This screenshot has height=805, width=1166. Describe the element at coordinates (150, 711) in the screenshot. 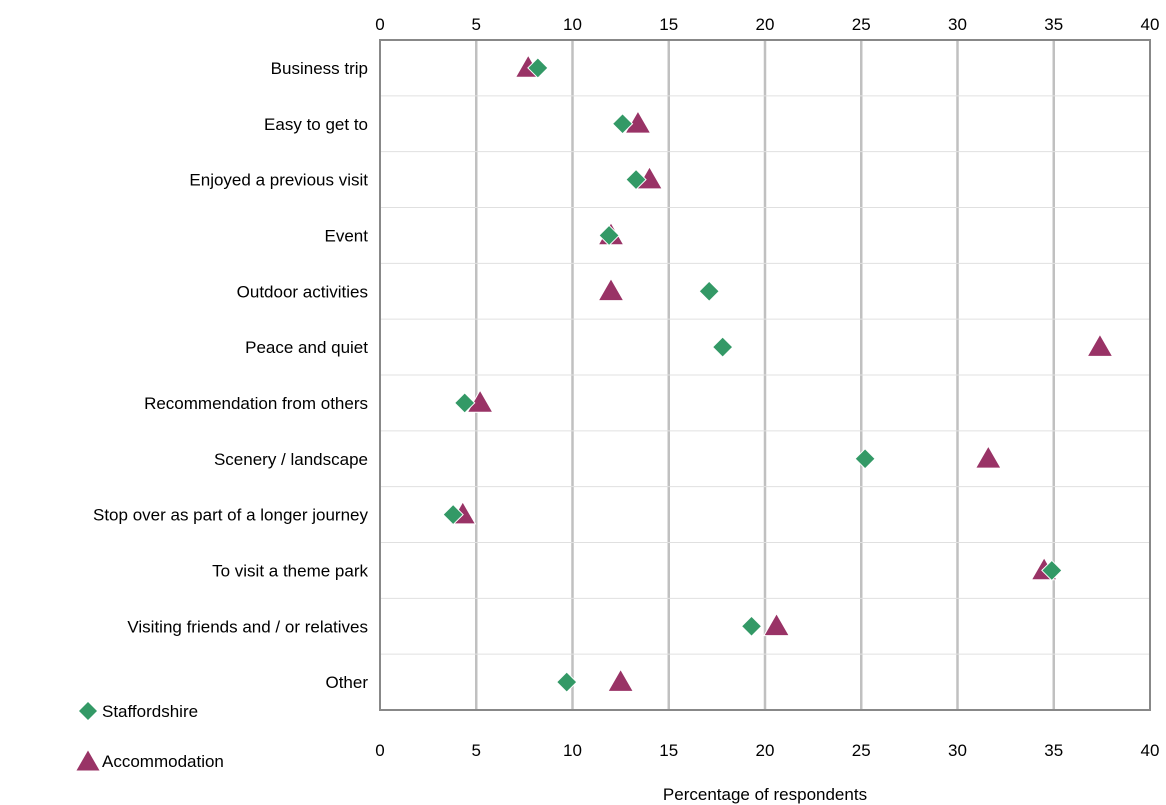

I see `legend-label-staffordshire: Staffordshire` at that location.